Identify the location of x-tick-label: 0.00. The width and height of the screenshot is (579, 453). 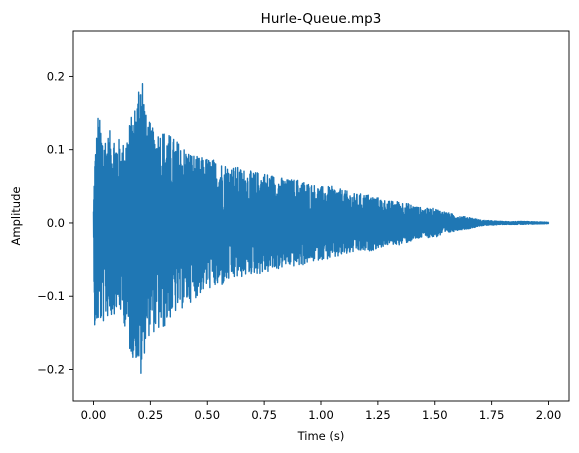
(94, 415).